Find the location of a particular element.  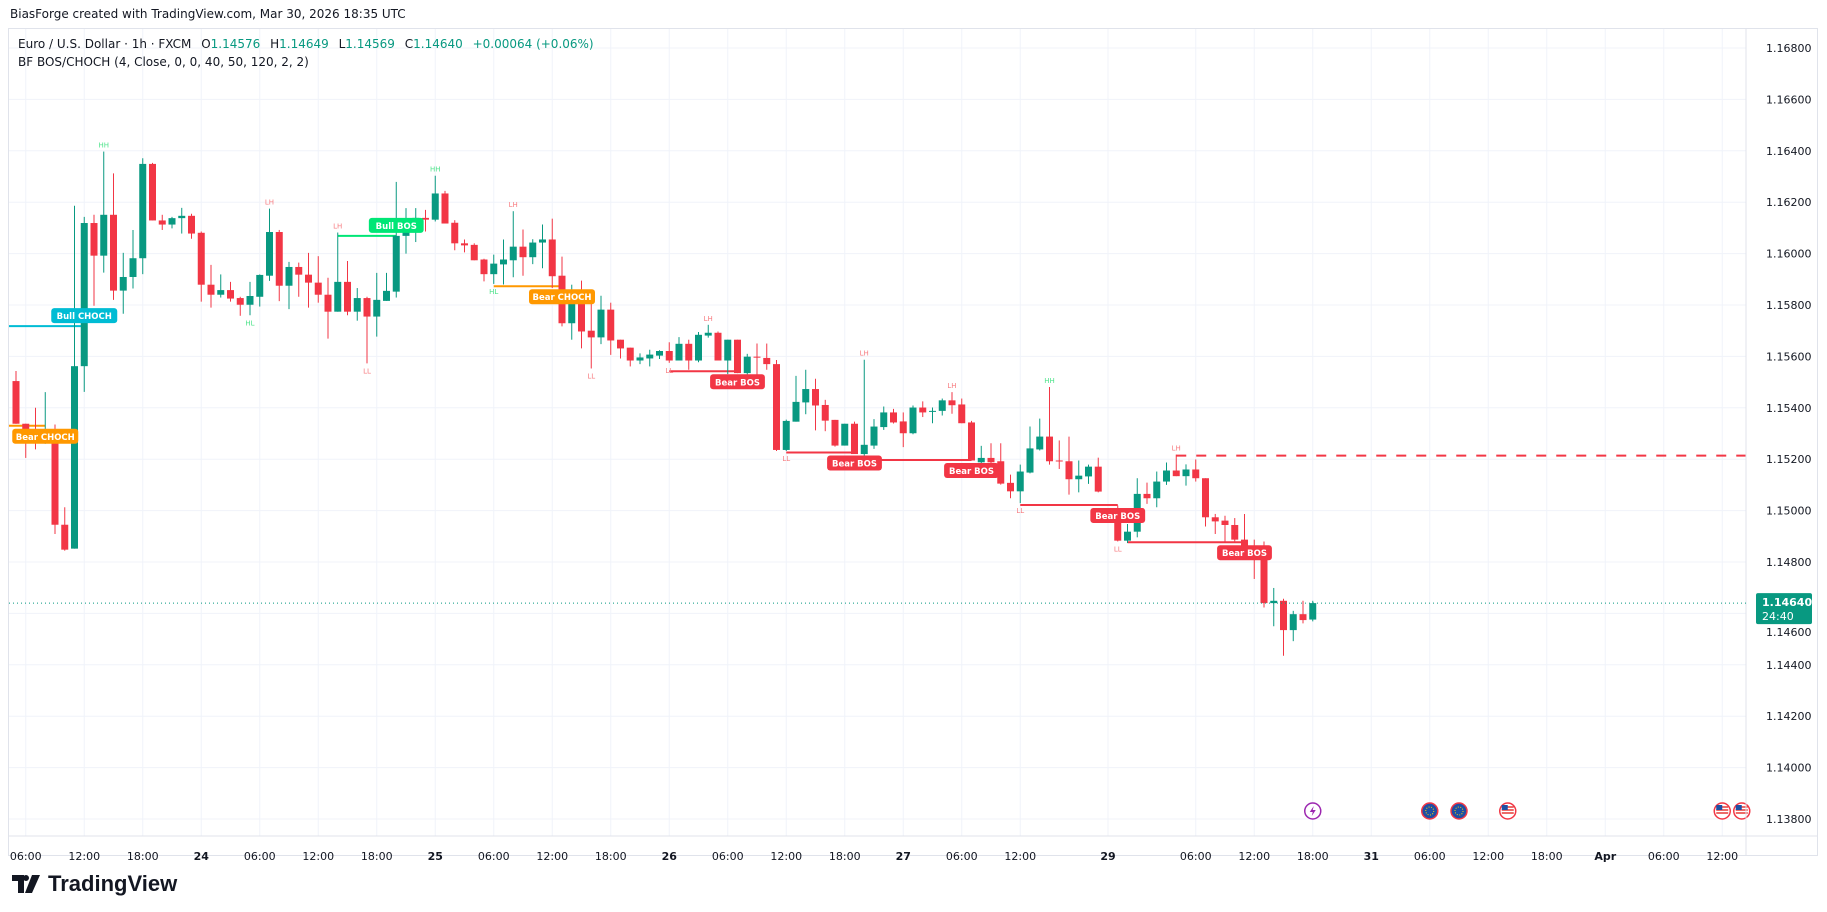

time-tick-label: 06:00 is located at coordinates (1196, 856).